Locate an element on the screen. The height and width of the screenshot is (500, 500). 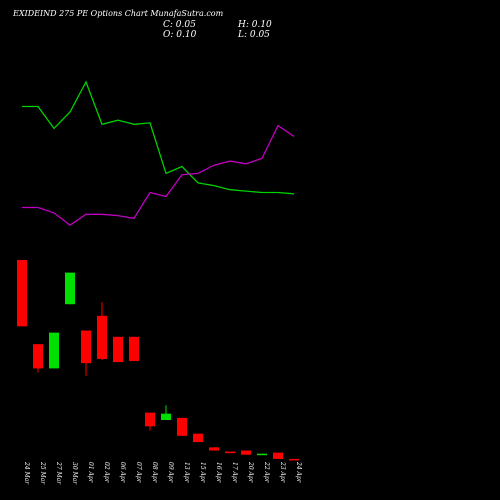
x-tick-label: 08 Apr is located at coordinates (154, 473).